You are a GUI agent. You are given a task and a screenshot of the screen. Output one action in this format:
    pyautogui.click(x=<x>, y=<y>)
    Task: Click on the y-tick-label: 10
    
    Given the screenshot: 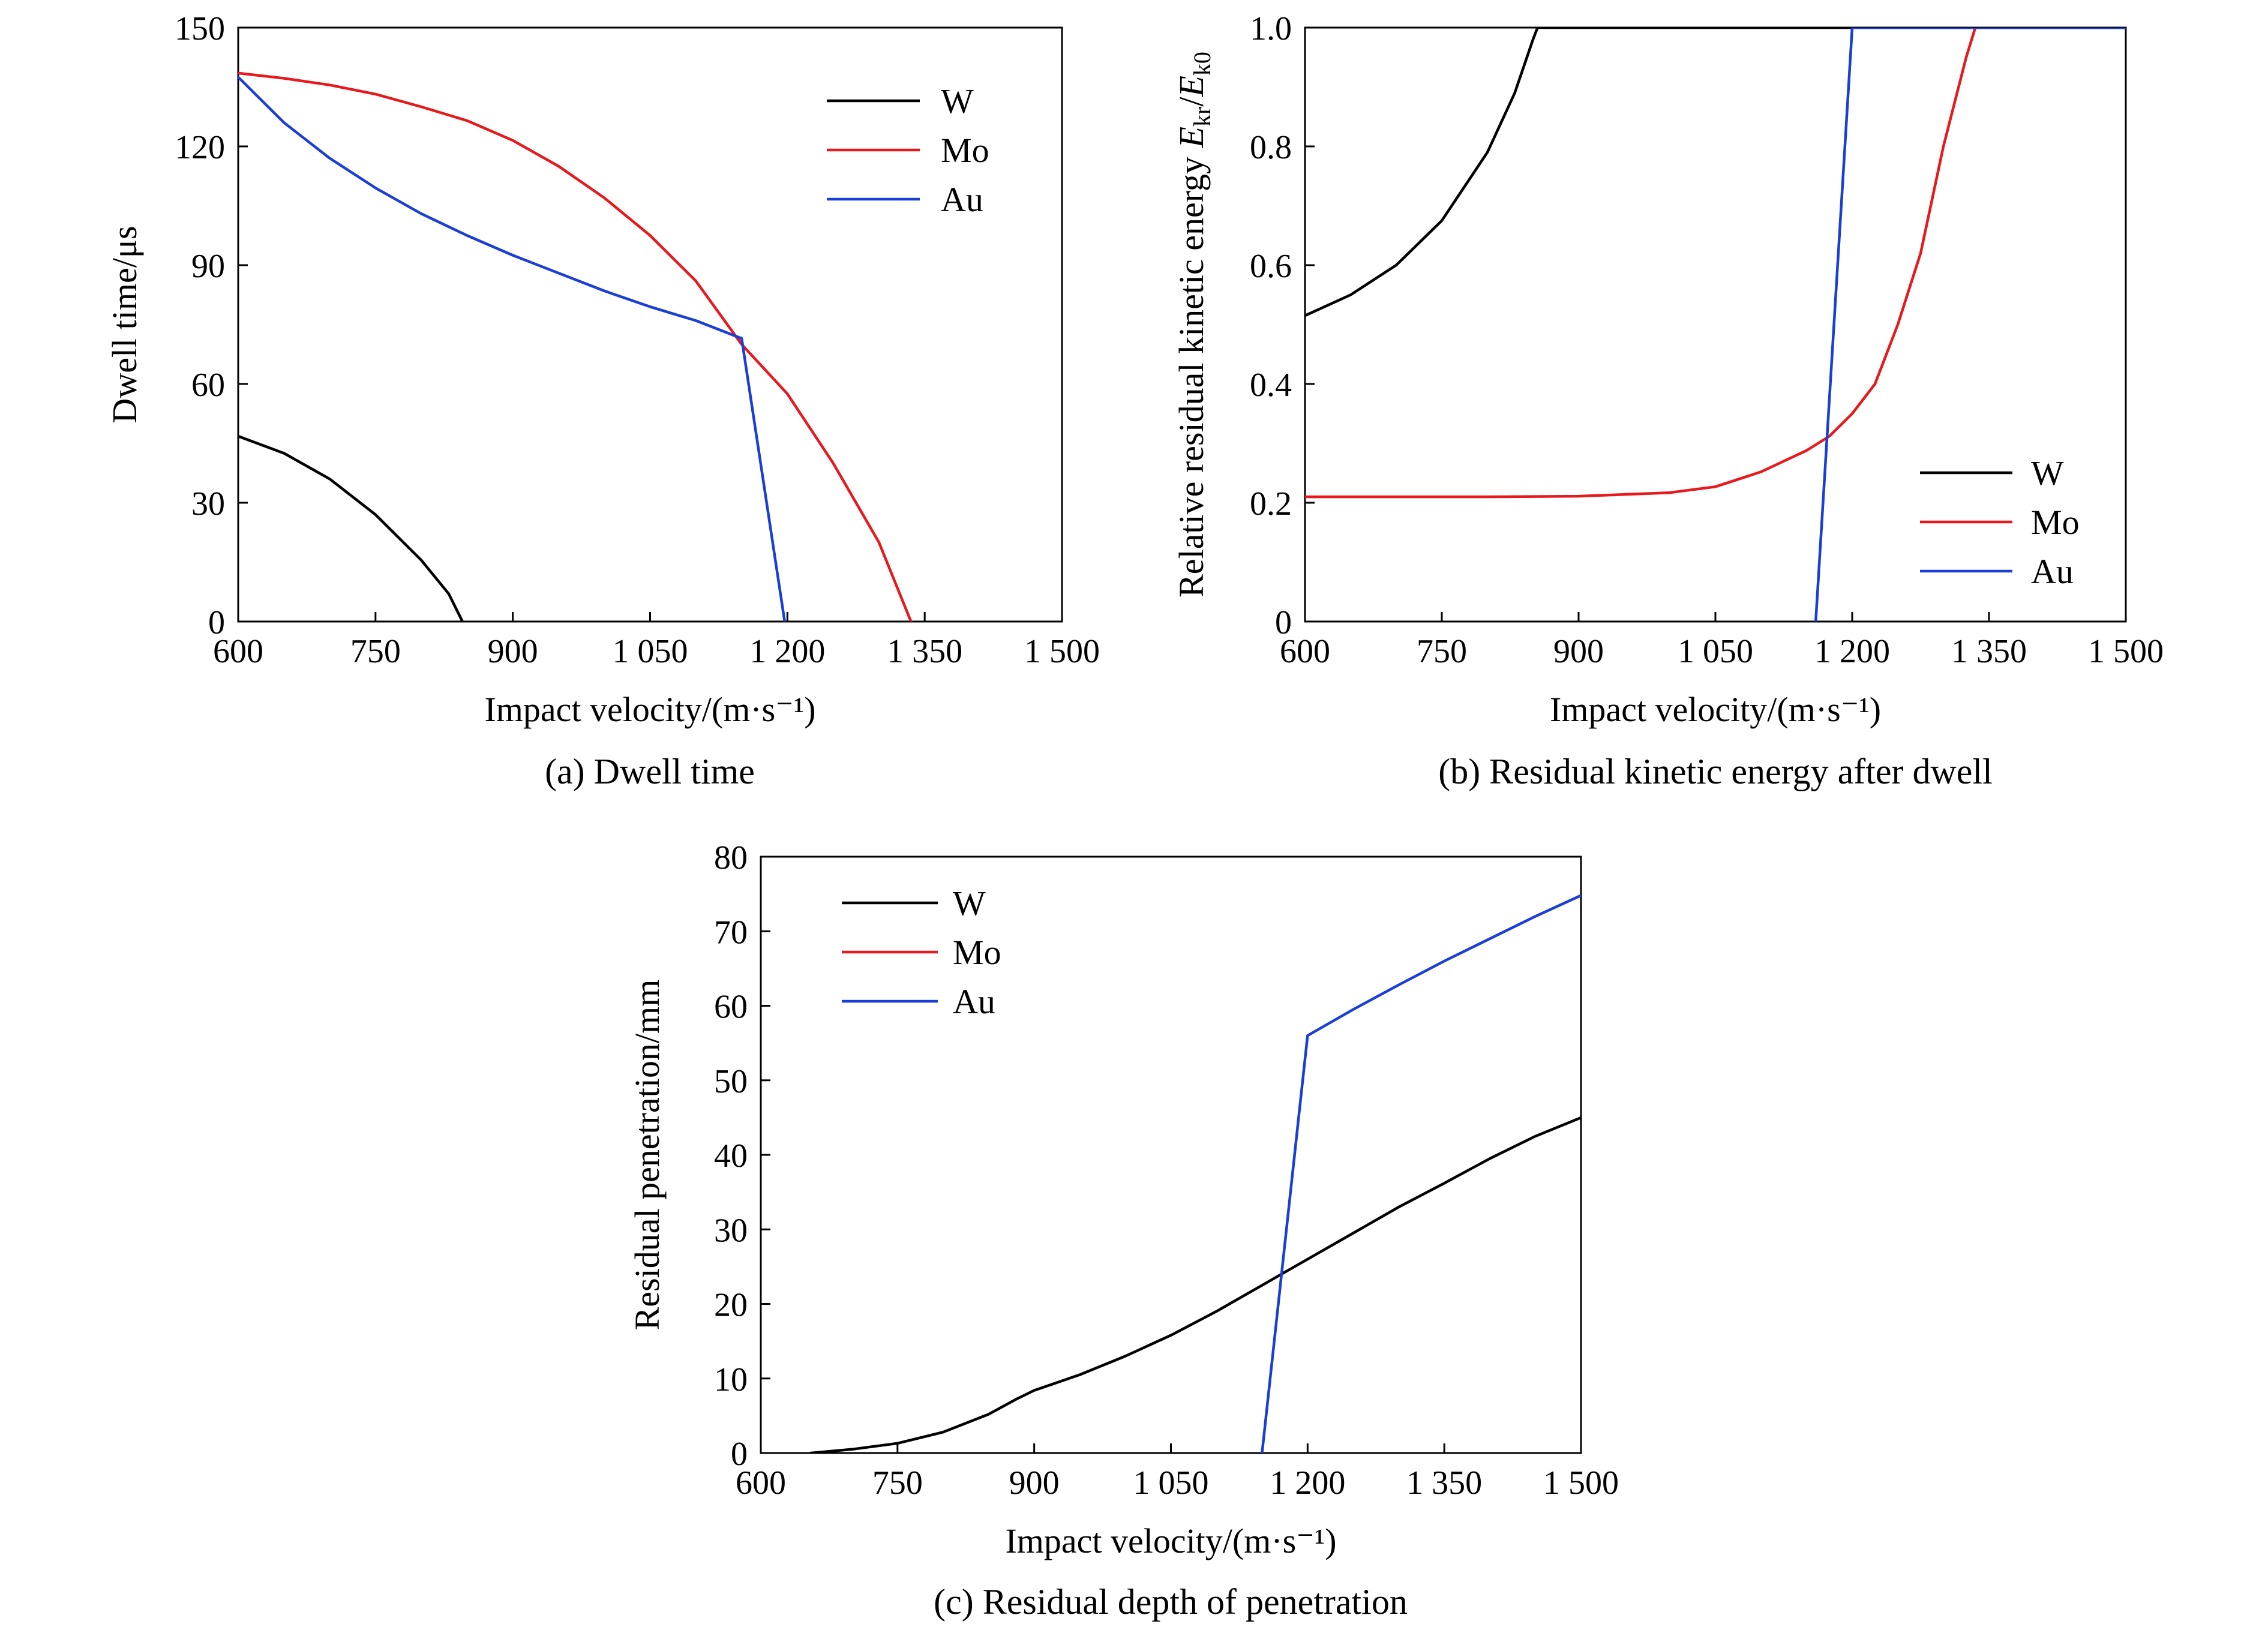 What is the action you would take?
    pyautogui.click(x=731, y=1379)
    